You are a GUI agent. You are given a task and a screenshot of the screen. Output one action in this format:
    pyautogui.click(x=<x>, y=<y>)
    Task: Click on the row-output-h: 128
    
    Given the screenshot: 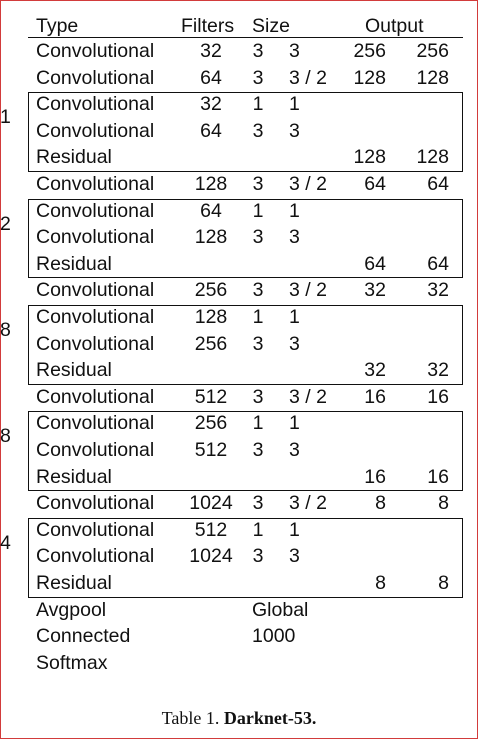 What is the action you would take?
    pyautogui.click(x=369, y=157)
    